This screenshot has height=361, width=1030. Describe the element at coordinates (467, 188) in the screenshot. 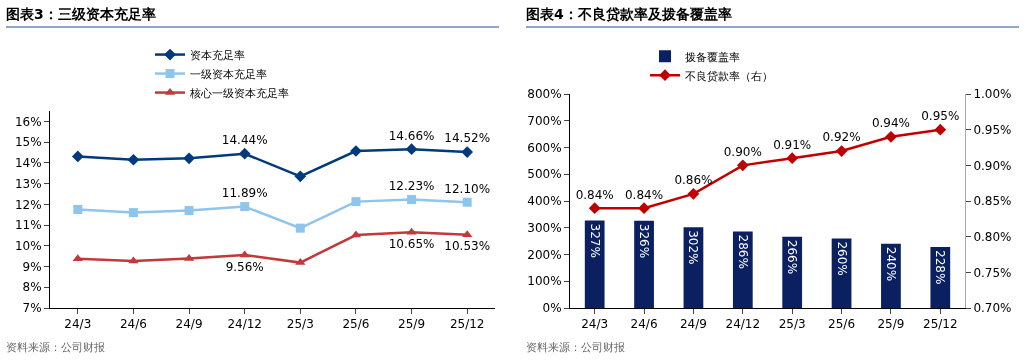

I see `data-label: 12.10%` at that location.